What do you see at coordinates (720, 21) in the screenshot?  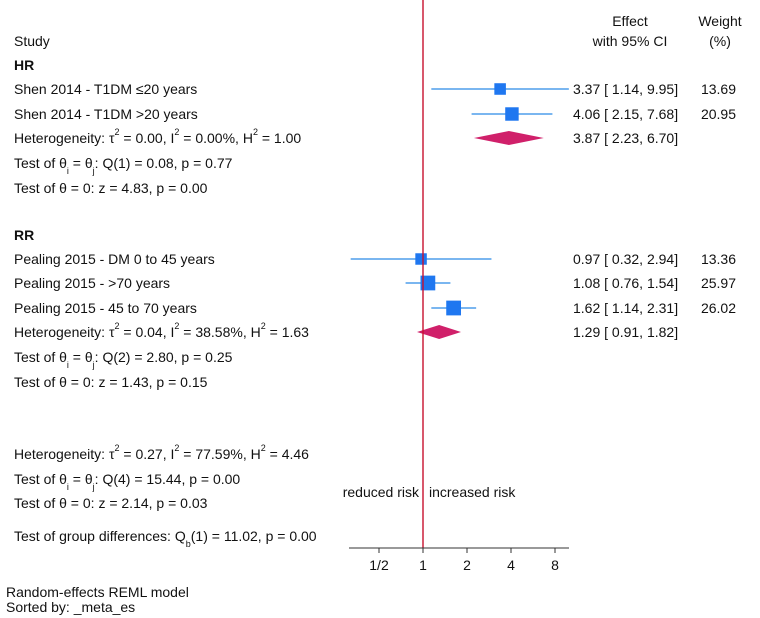 I see `header-weight-line1: Weight` at bounding box center [720, 21].